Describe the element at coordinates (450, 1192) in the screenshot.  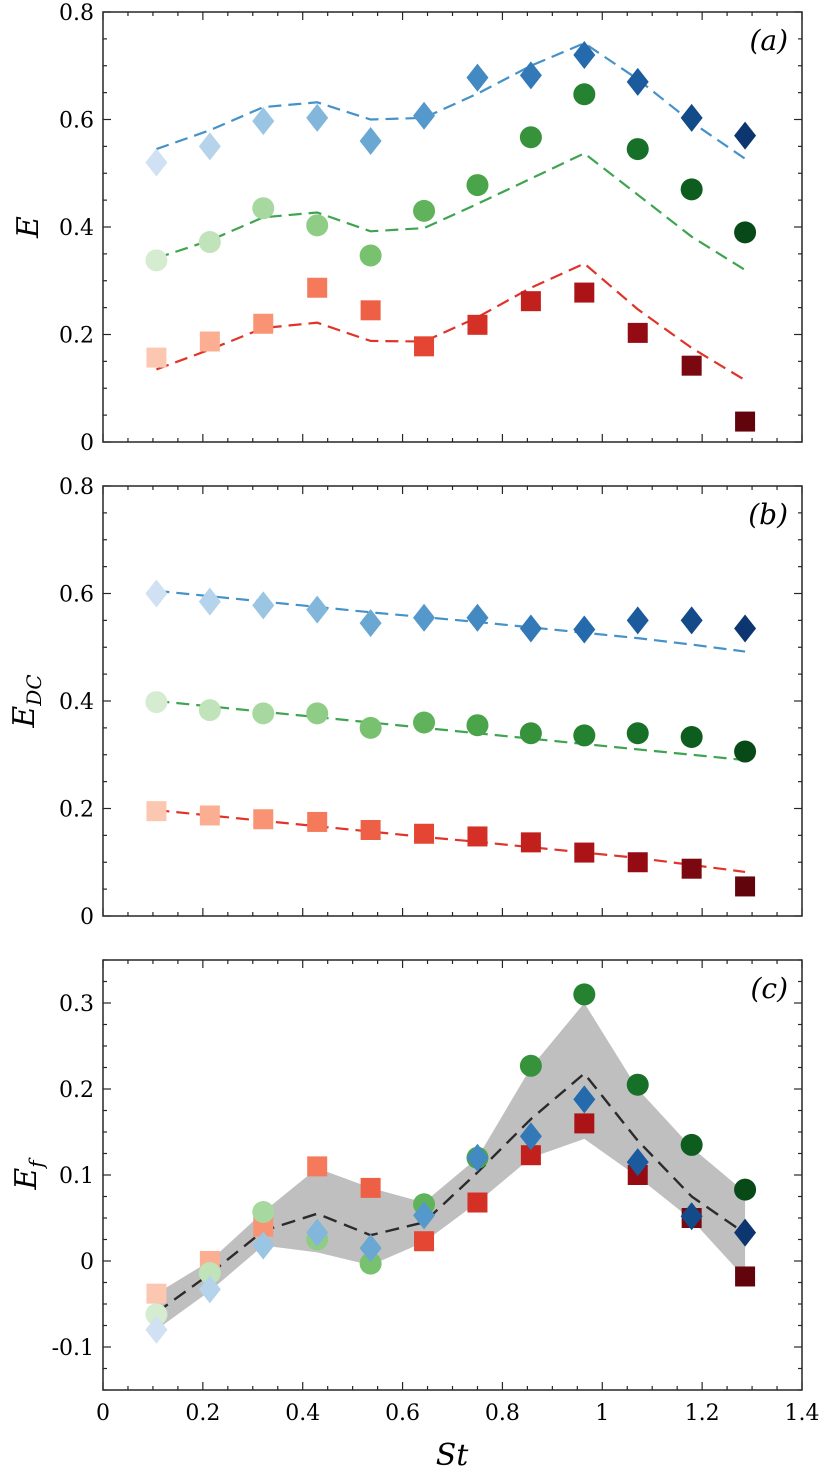
I see `panel-c-mean-line` at that location.